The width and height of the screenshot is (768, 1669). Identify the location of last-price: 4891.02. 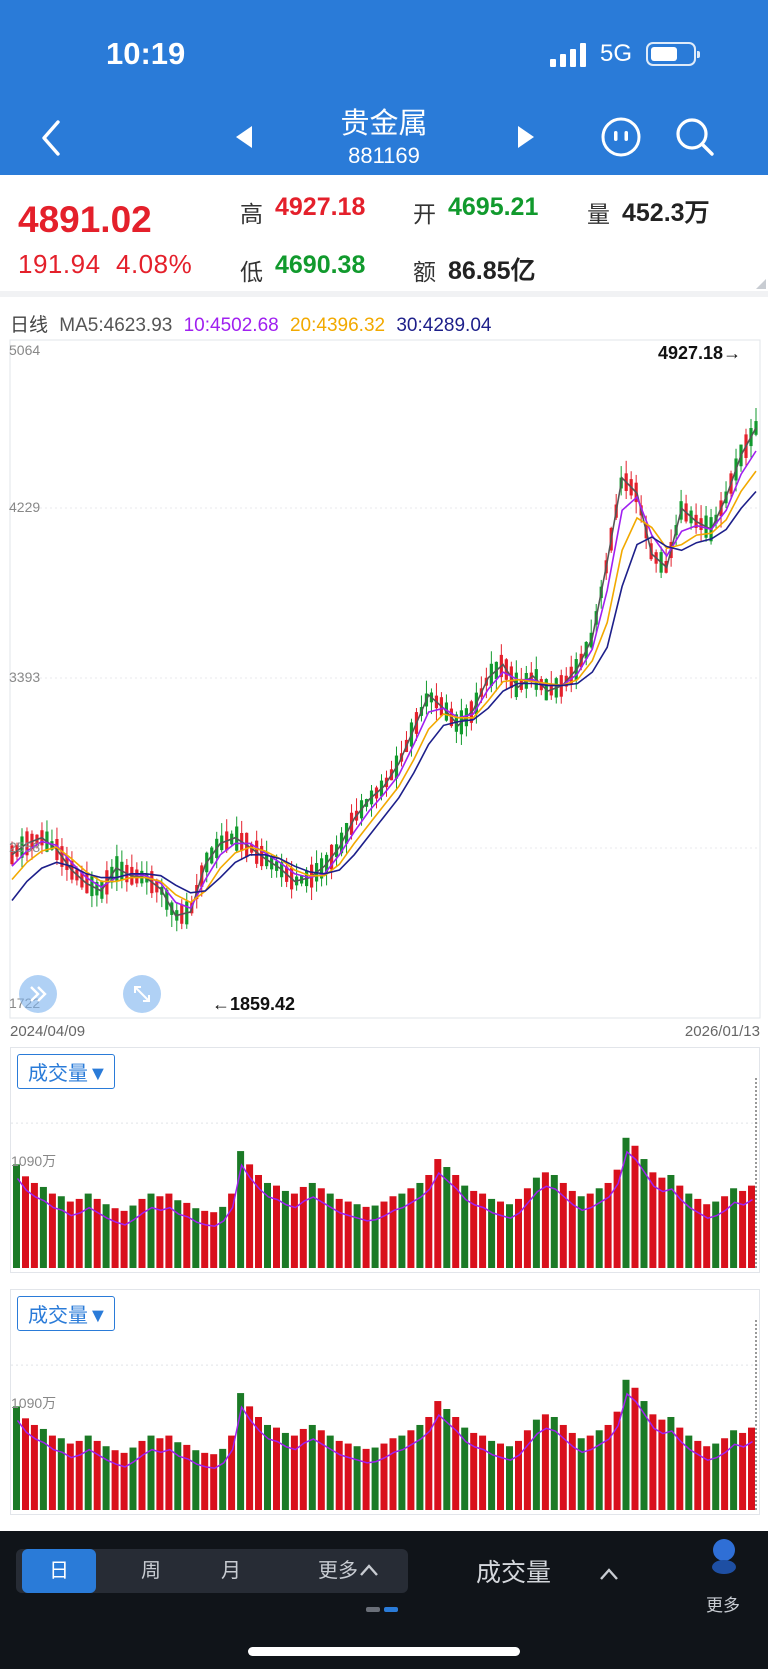
(85, 219).